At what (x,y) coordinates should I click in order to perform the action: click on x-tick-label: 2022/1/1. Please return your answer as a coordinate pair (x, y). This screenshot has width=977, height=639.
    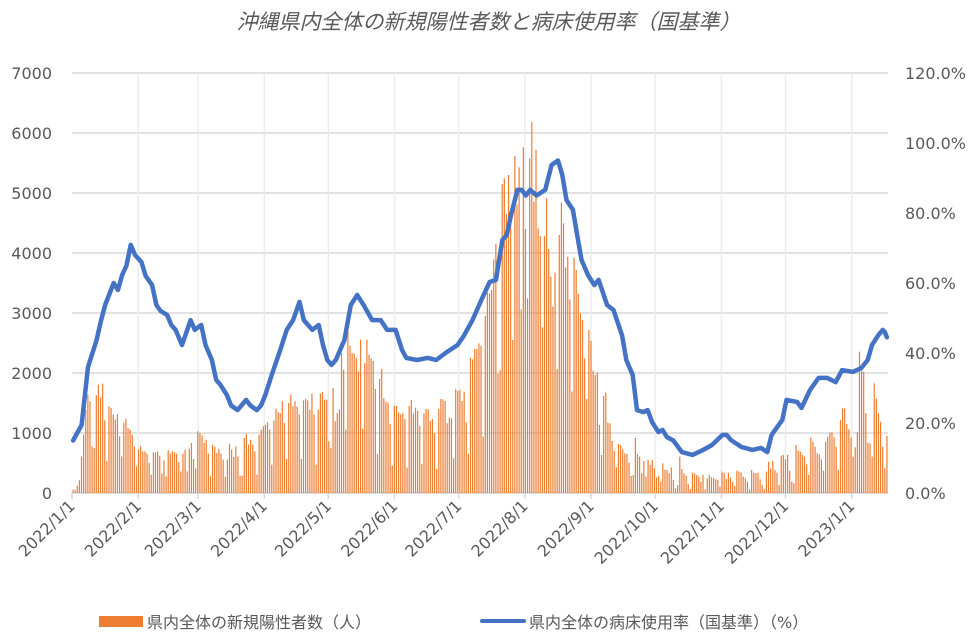
    Looking at the image, I should click on (47, 528).